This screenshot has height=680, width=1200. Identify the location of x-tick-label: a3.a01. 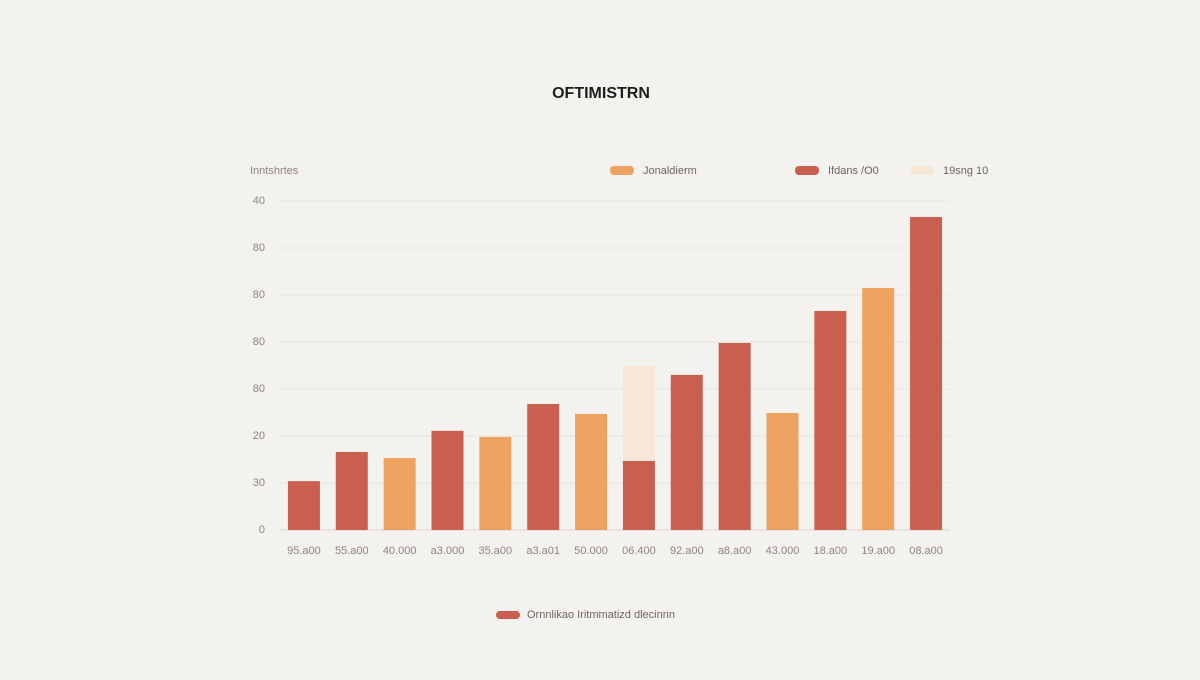
(543, 551).